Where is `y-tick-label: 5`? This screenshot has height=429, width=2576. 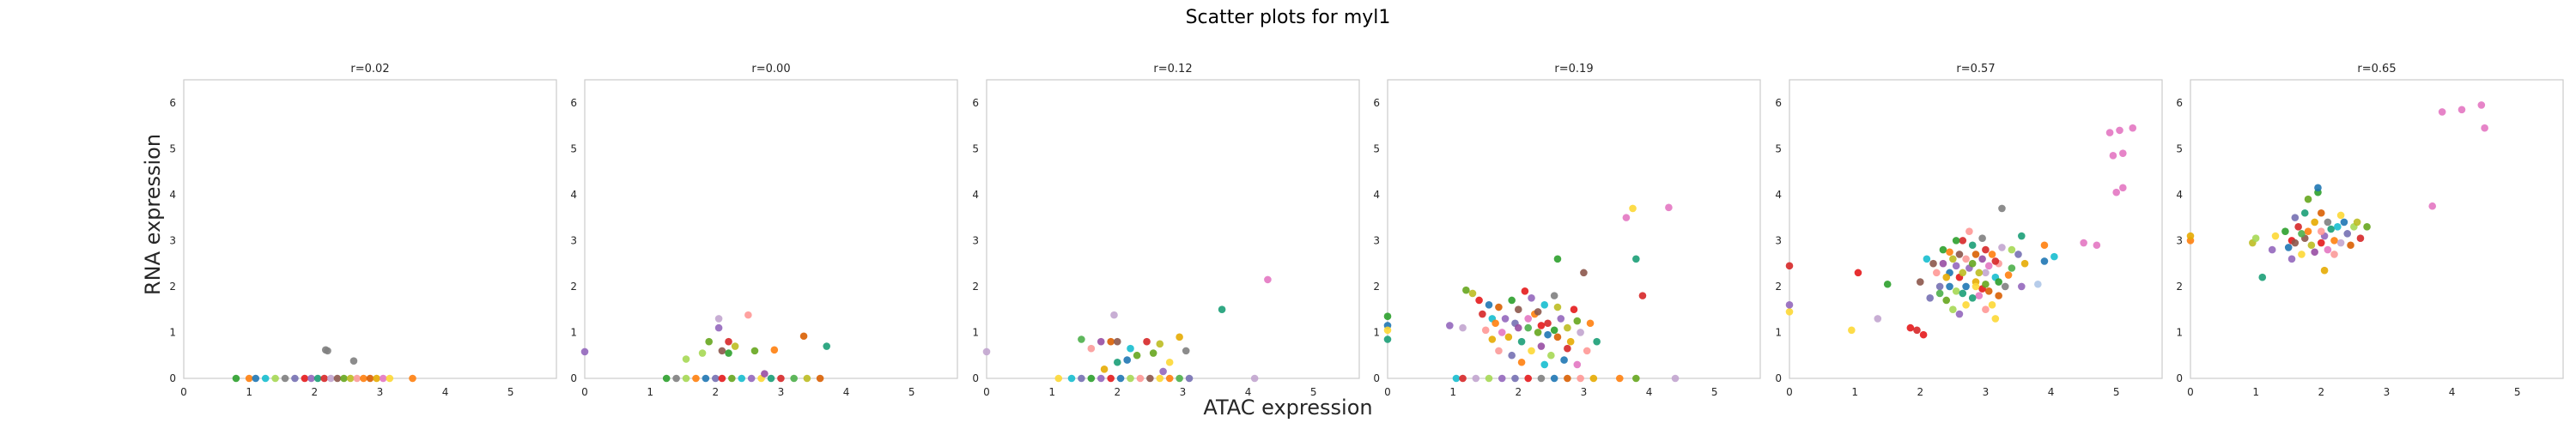 y-tick-label: 5 is located at coordinates (172, 148).